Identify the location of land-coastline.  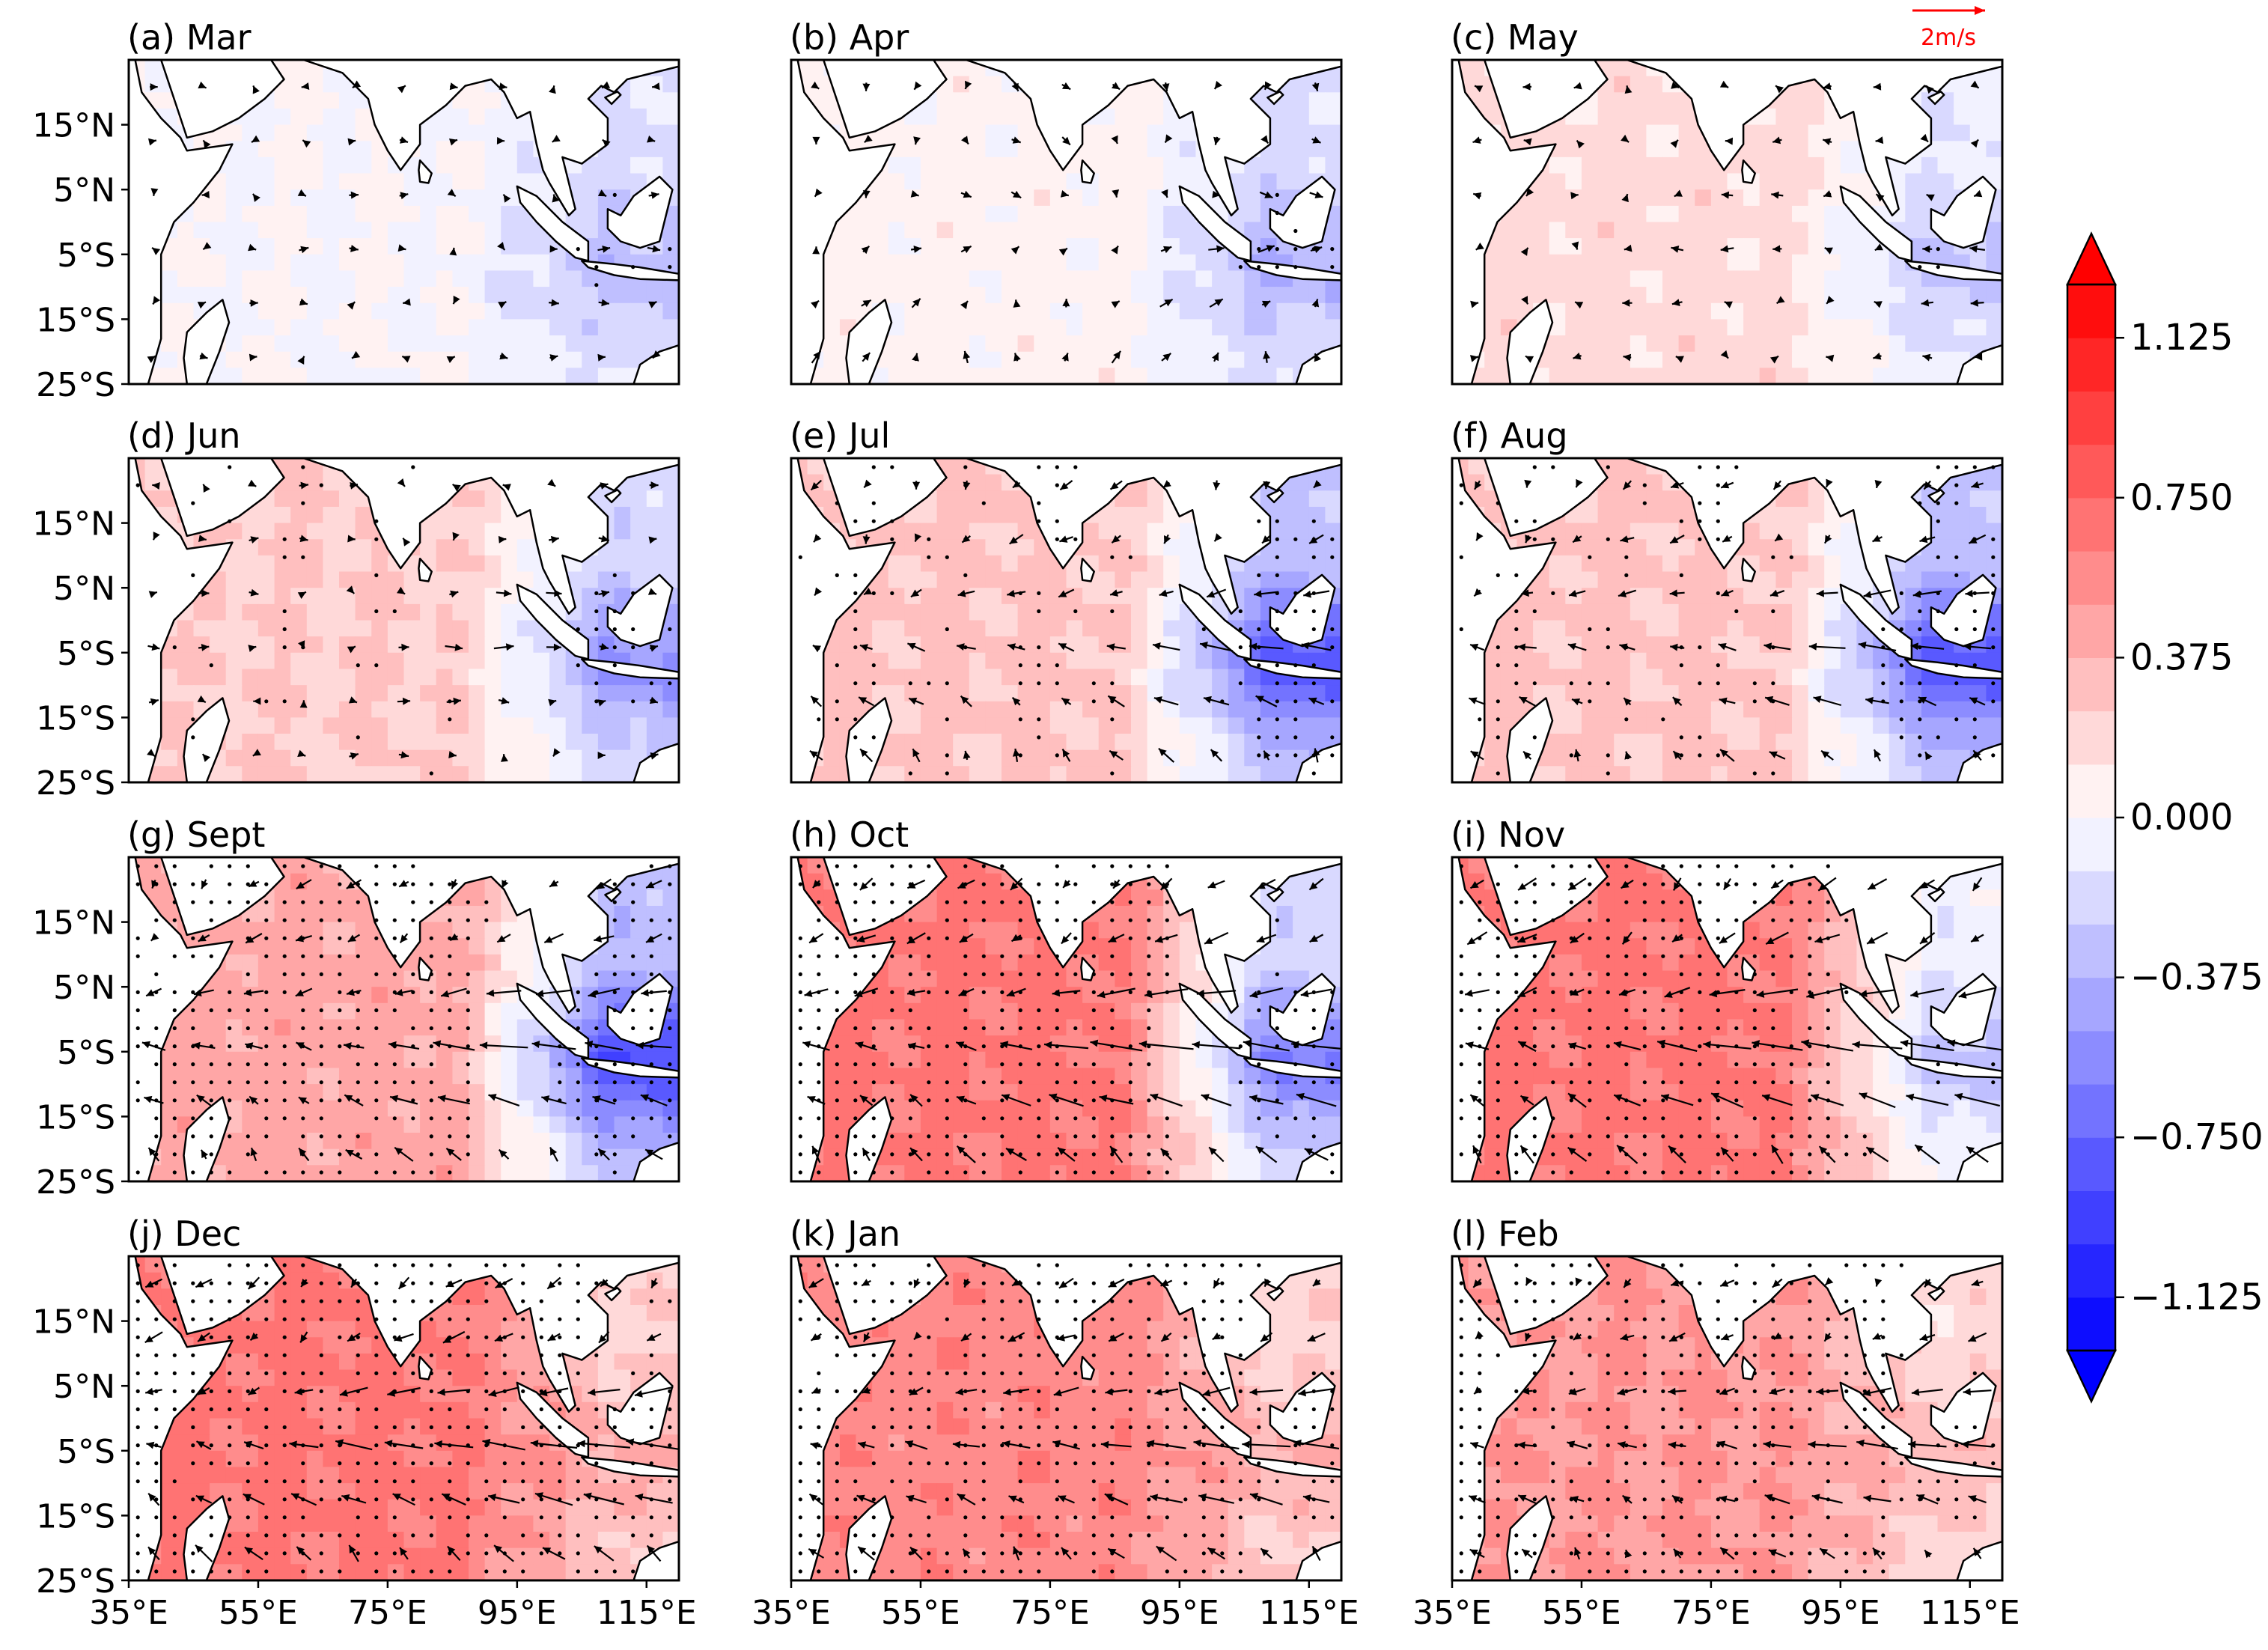
(630, 270).